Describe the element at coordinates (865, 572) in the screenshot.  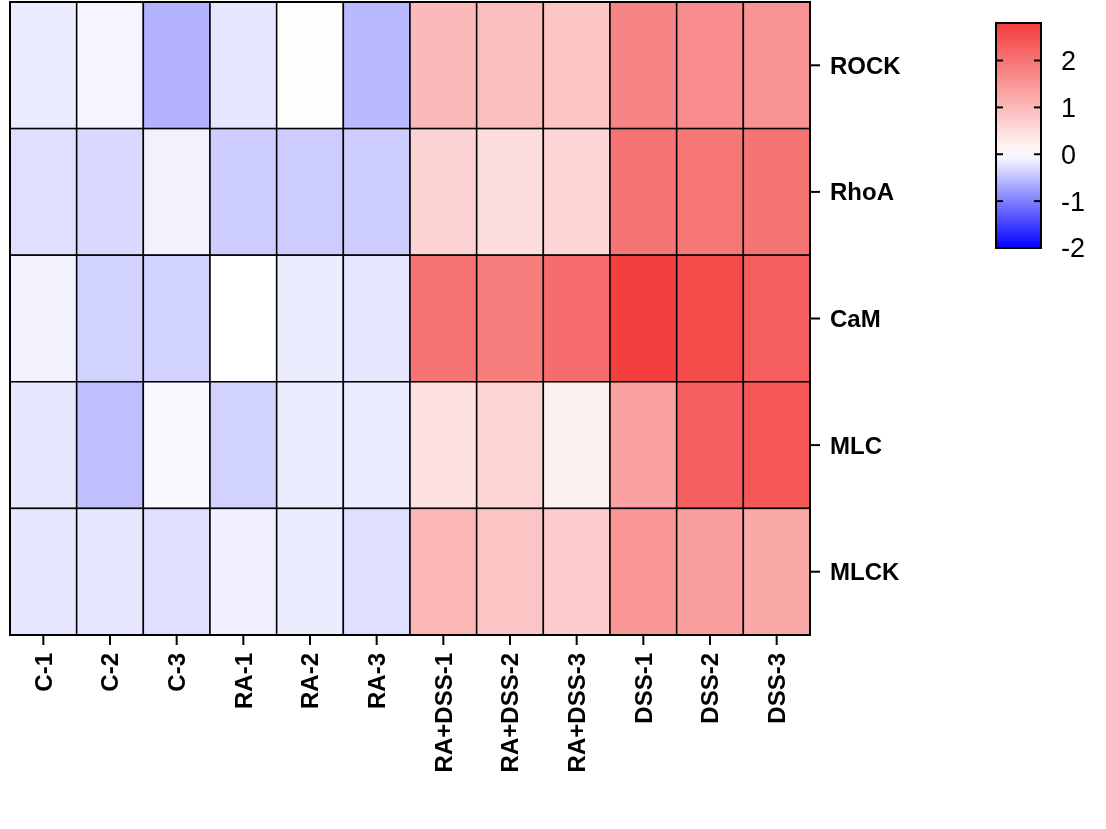
I see `y-tick-label: MLCK` at that location.